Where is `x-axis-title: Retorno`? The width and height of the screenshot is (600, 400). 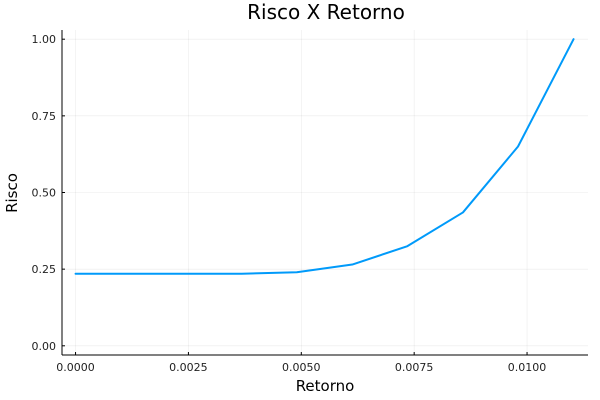
x-axis-title: Retorno is located at coordinates (325, 386).